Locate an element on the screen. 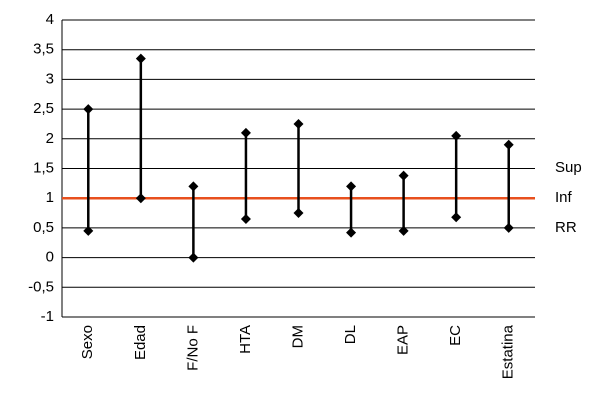 Image resolution: width=595 pixels, height=406 pixels. y-tick-label: 3 is located at coordinates (50, 78).